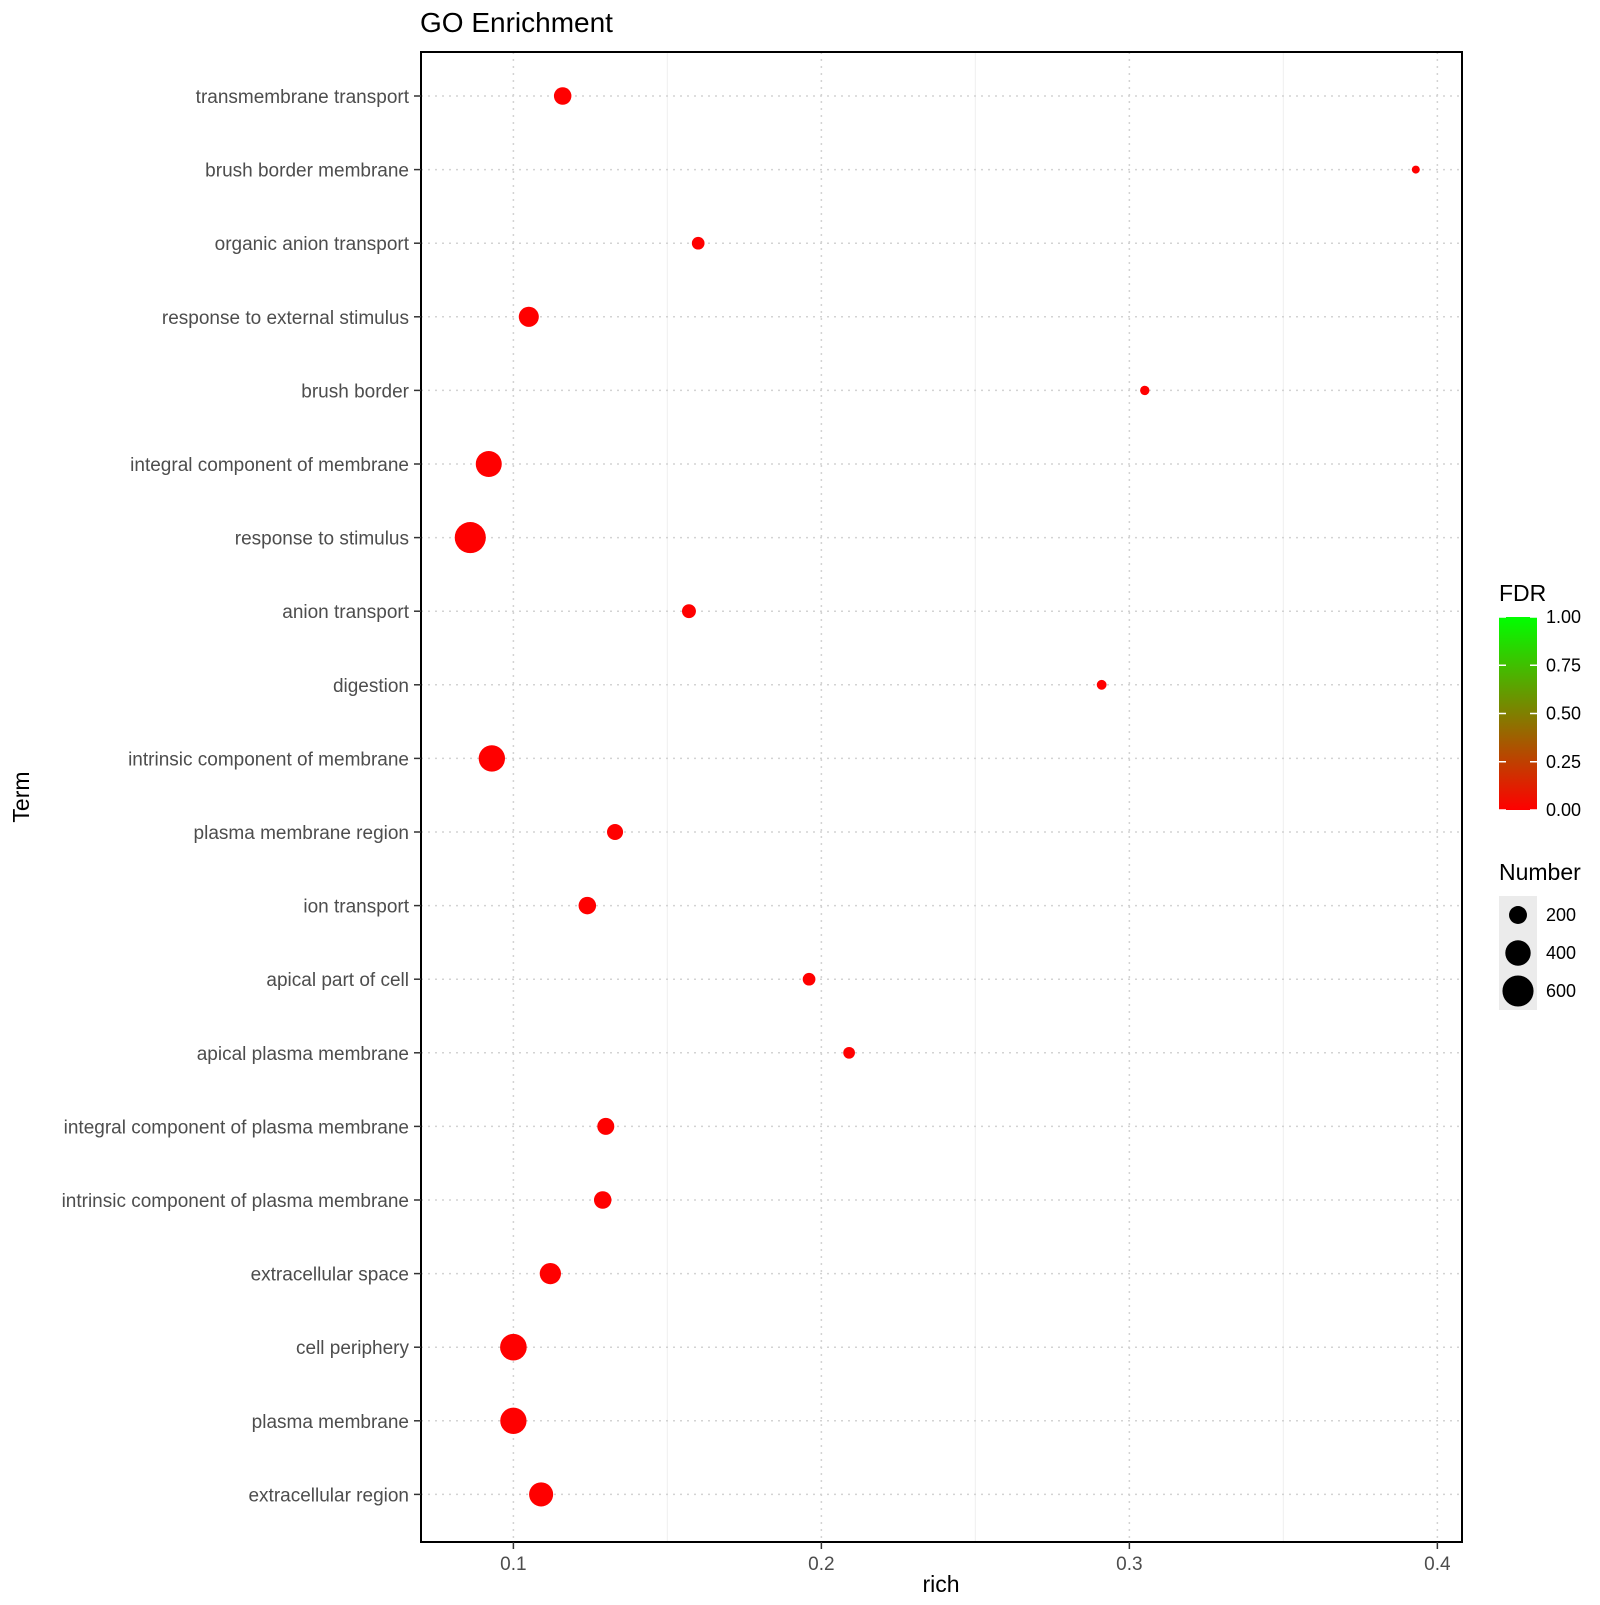 Image resolution: width=1600 pixels, height=1605 pixels. I want to click on number-legend-label: 400, so click(1561, 953).